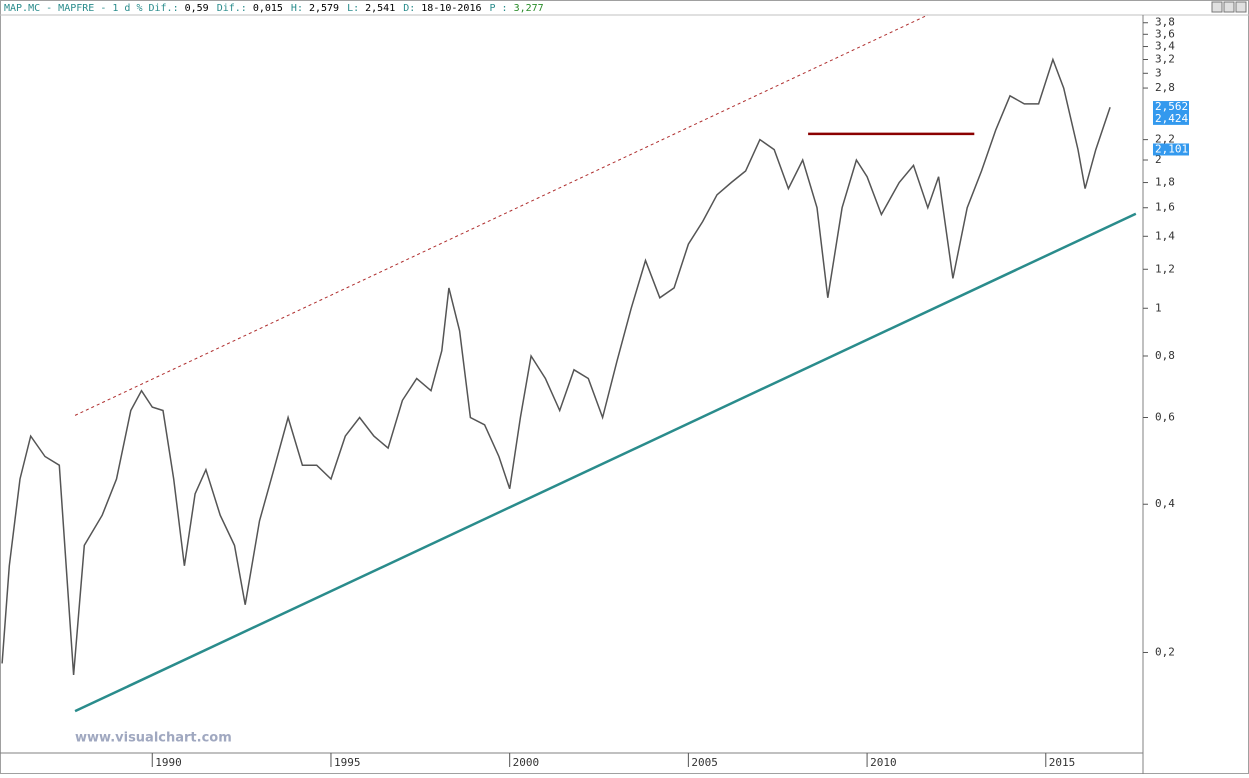  Describe the element at coordinates (347, 762) in the screenshot. I see `x-tick-label: 1995` at that location.